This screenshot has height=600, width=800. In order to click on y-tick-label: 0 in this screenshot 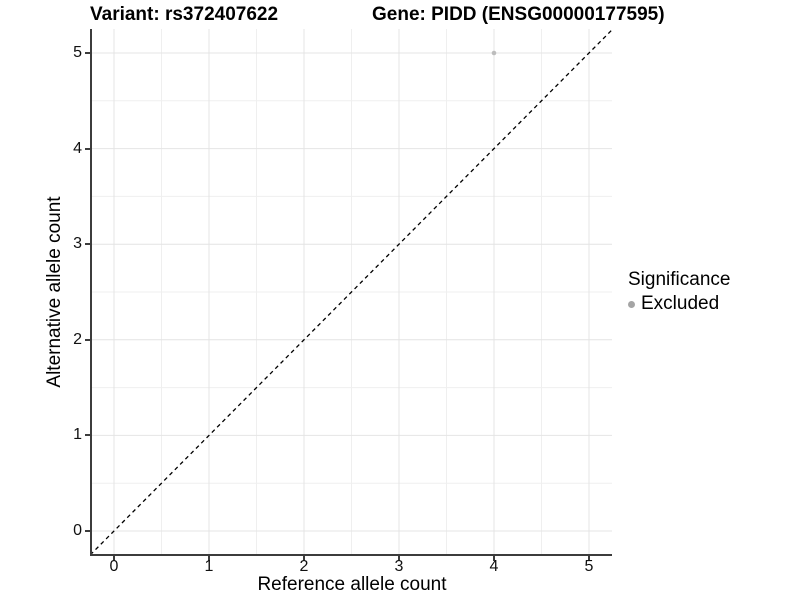, I will do `click(77, 530)`.